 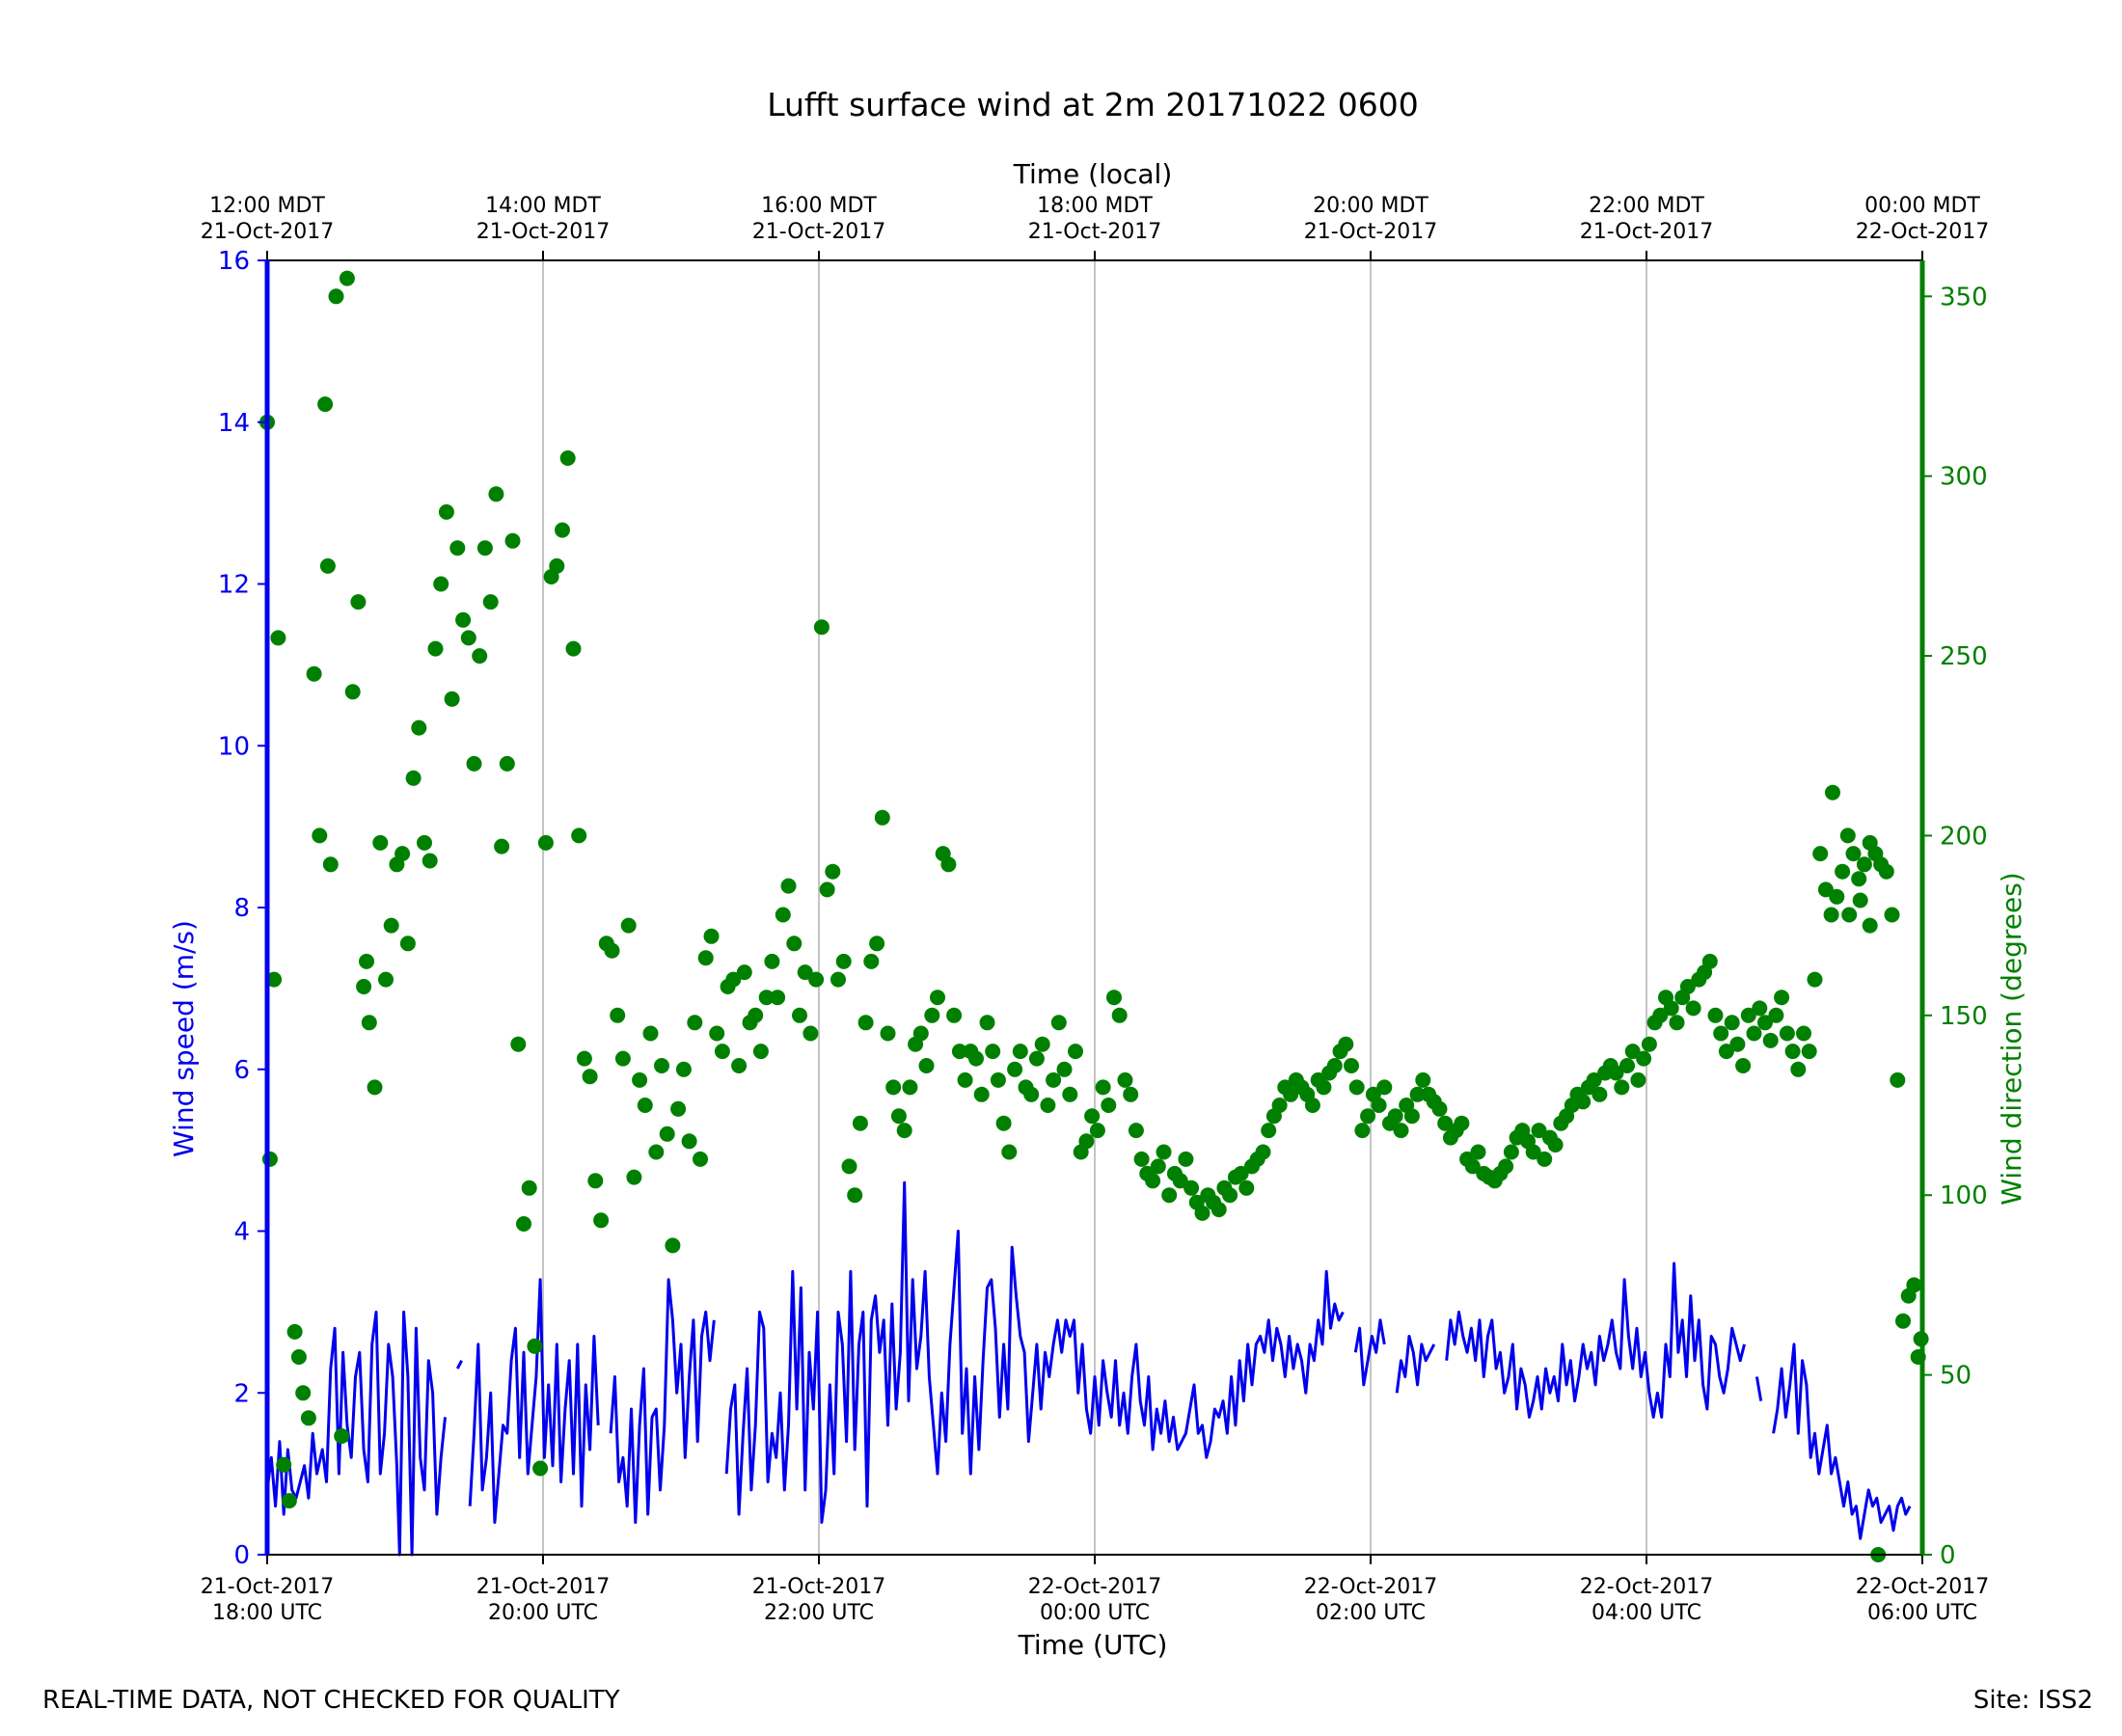 I want to click on chart-title: Lufft surface wind at 2m 20171022 0600, so click(x=1093, y=104).